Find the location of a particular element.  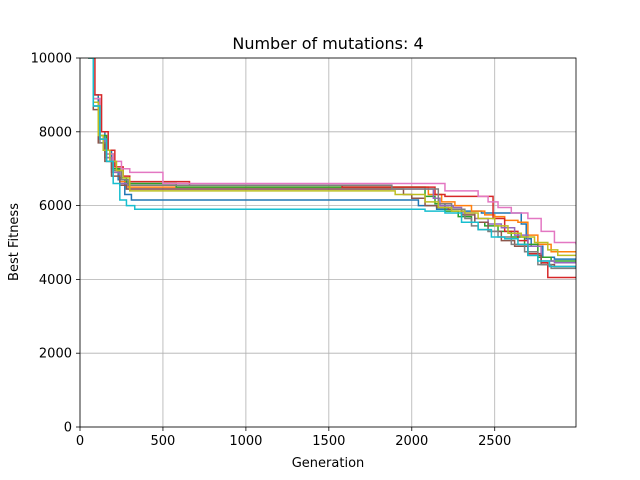

y-tick-label: 6000 is located at coordinates (55, 206).